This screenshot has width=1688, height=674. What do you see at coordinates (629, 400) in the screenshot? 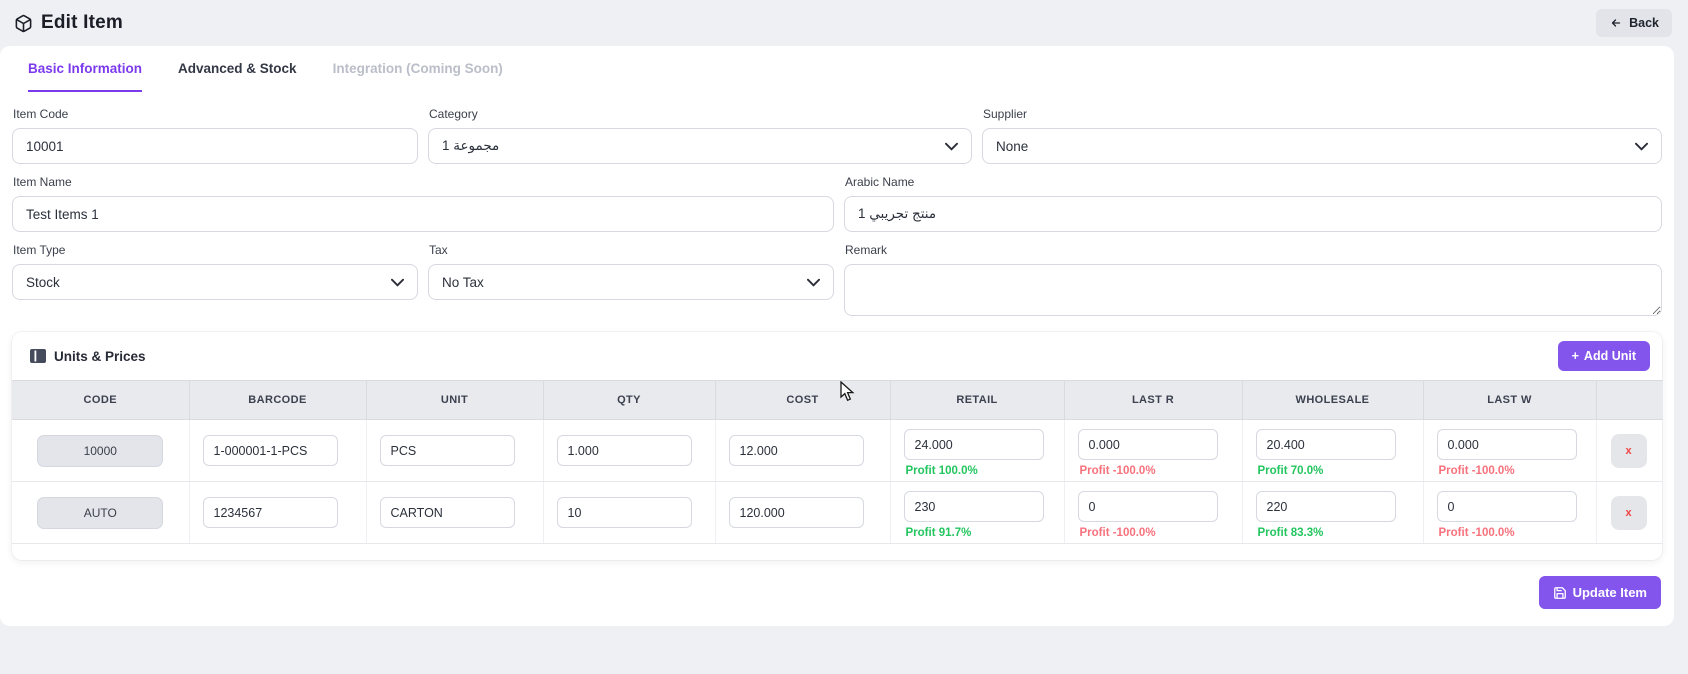
I see `col-qty: QTY` at bounding box center [629, 400].